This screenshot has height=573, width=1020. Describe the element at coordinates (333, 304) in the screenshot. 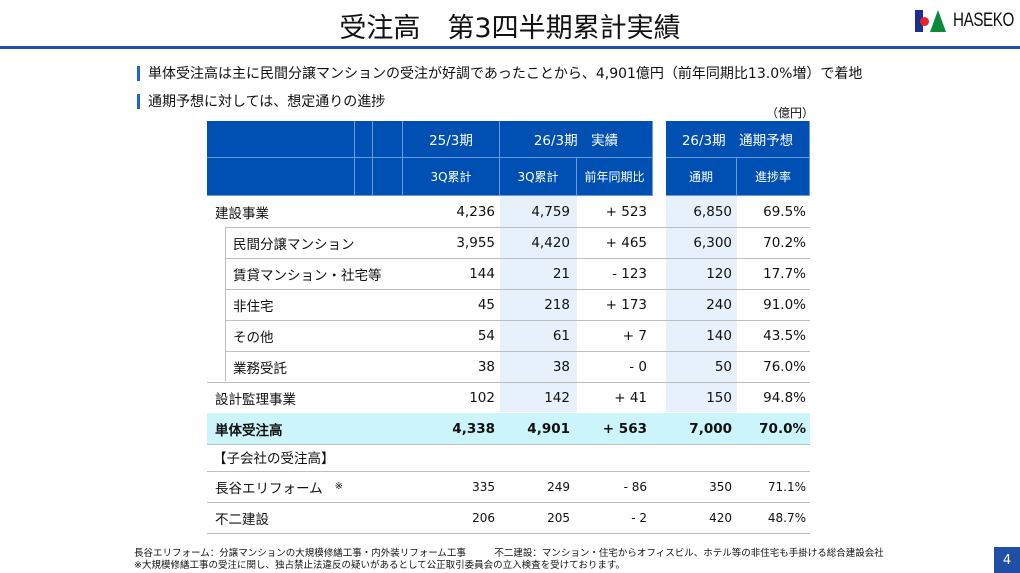

I see `row-label: 非住宅` at that location.